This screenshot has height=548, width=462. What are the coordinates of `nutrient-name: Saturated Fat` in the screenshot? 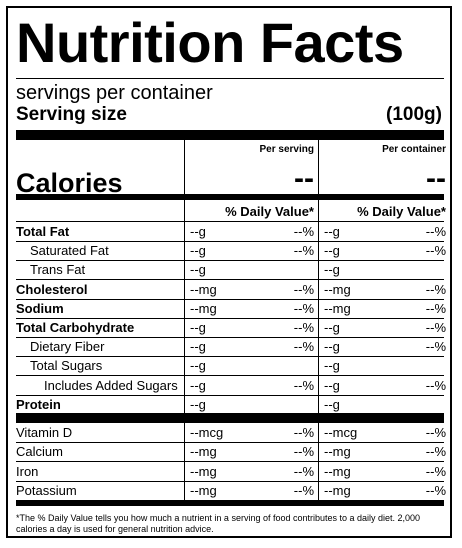 It's located at (69, 251).